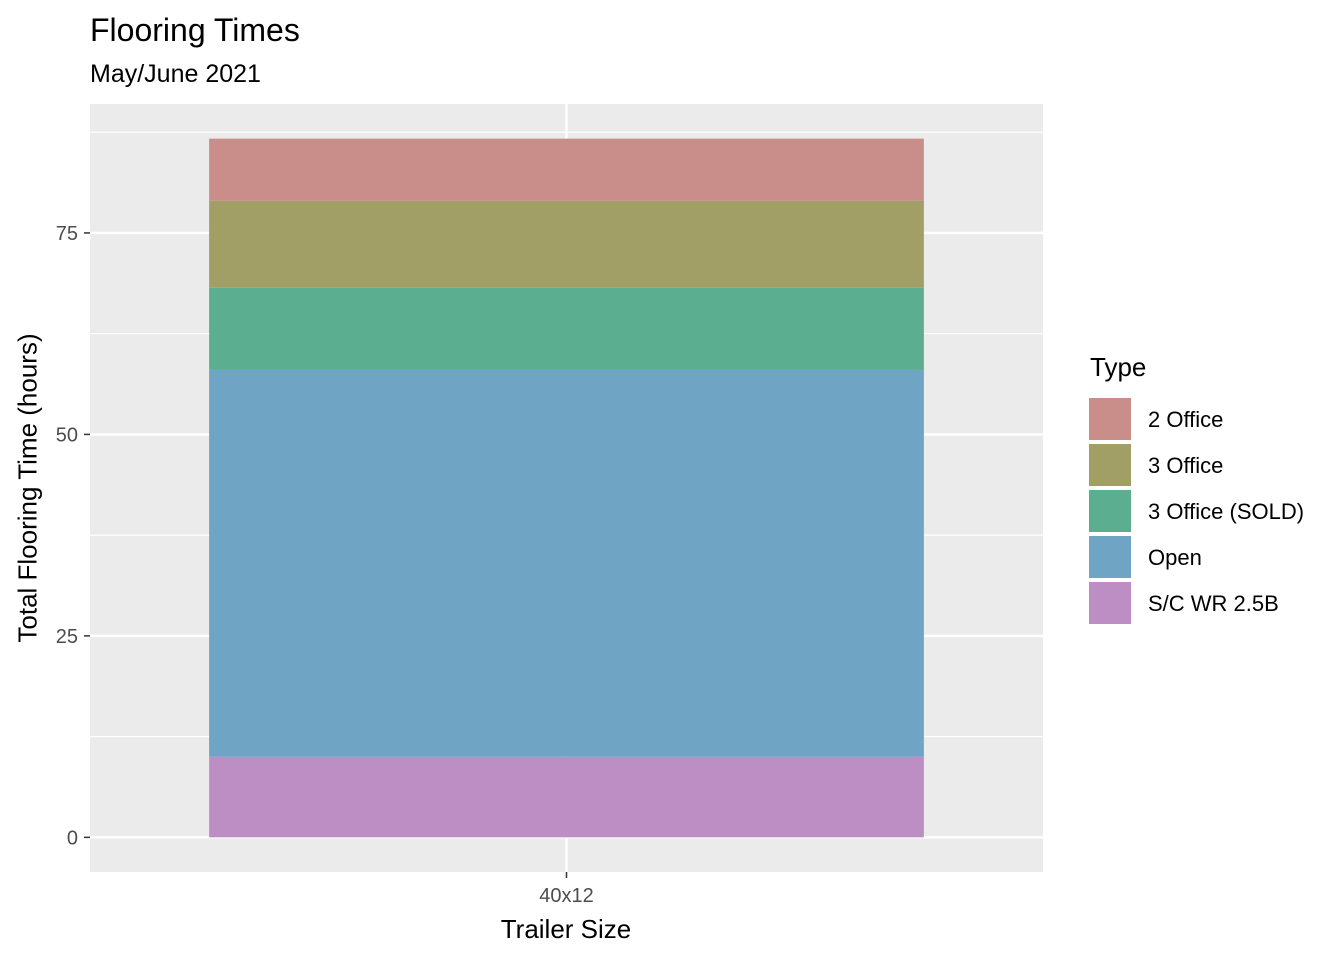  Describe the element at coordinates (1186, 419) in the screenshot. I see `legend-label: 2 Office` at that location.